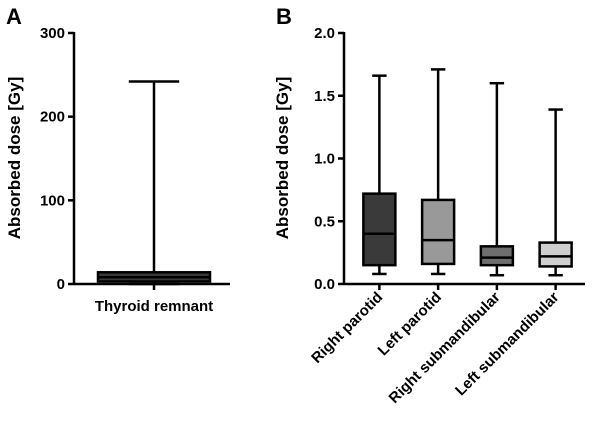 The image size is (600, 445). I want to click on y-tick-label: 2.0, so click(324, 33).